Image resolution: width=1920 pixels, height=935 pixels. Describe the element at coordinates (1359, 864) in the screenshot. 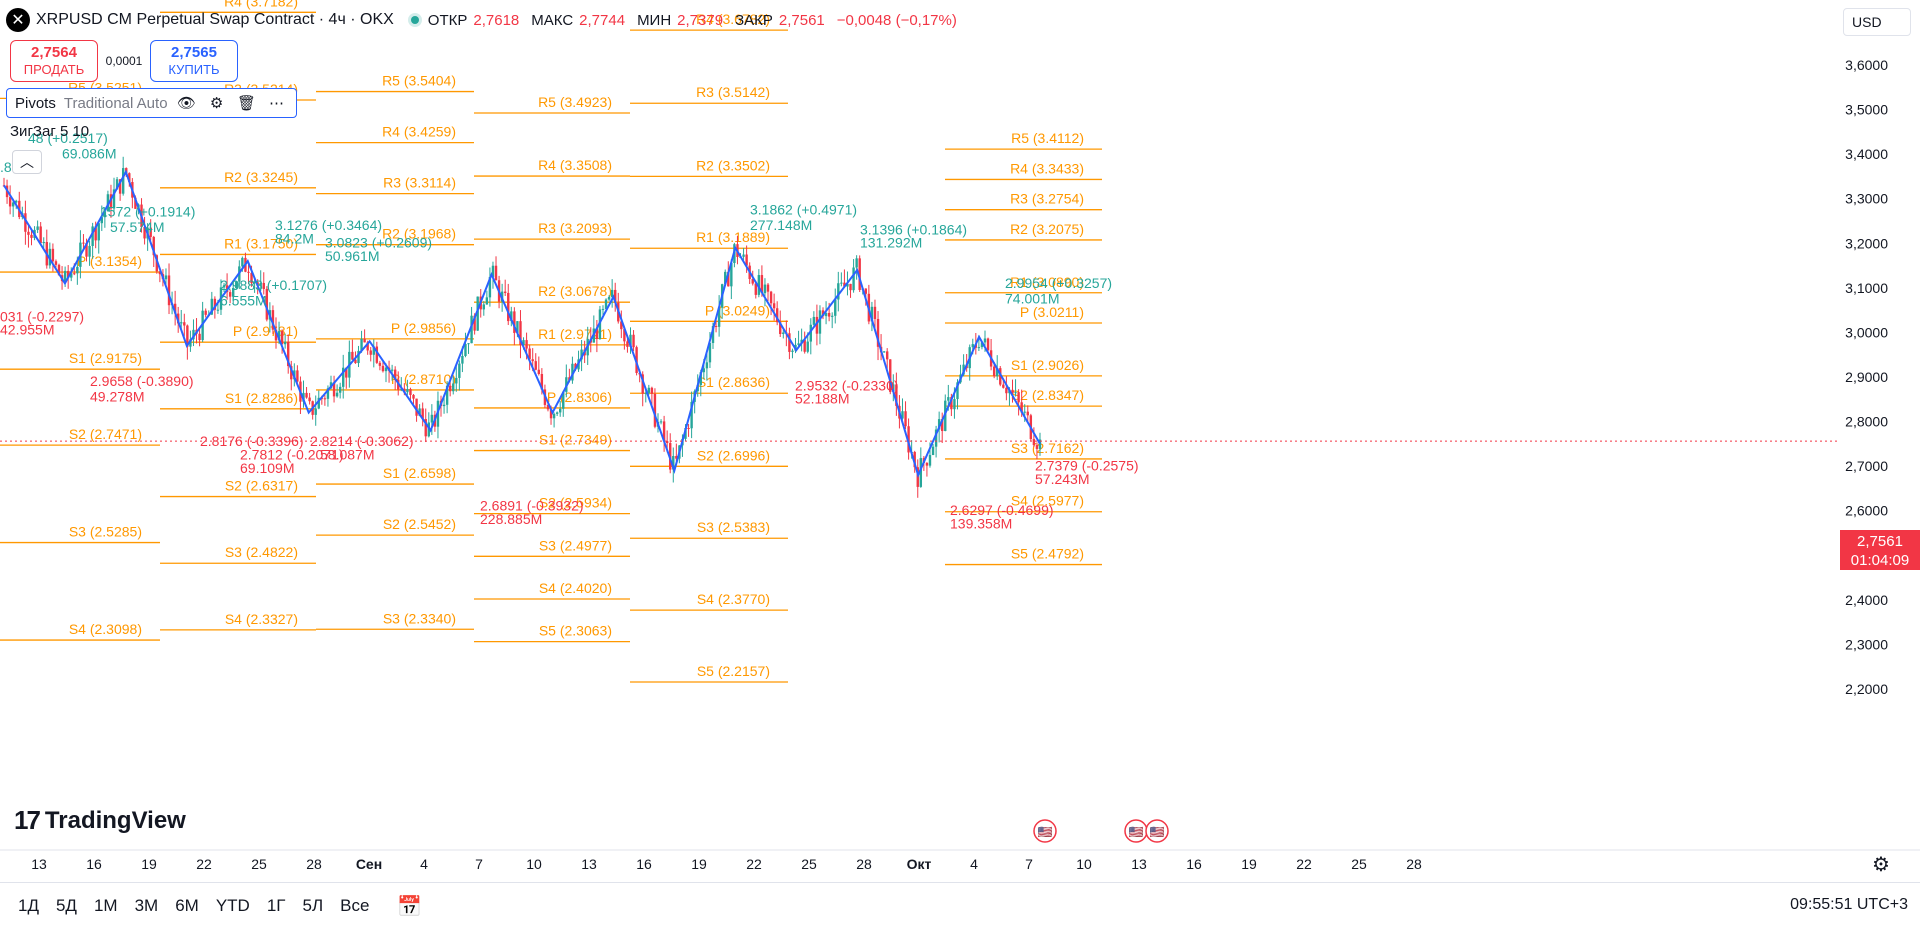

I see `x-tick-label: 25` at that location.